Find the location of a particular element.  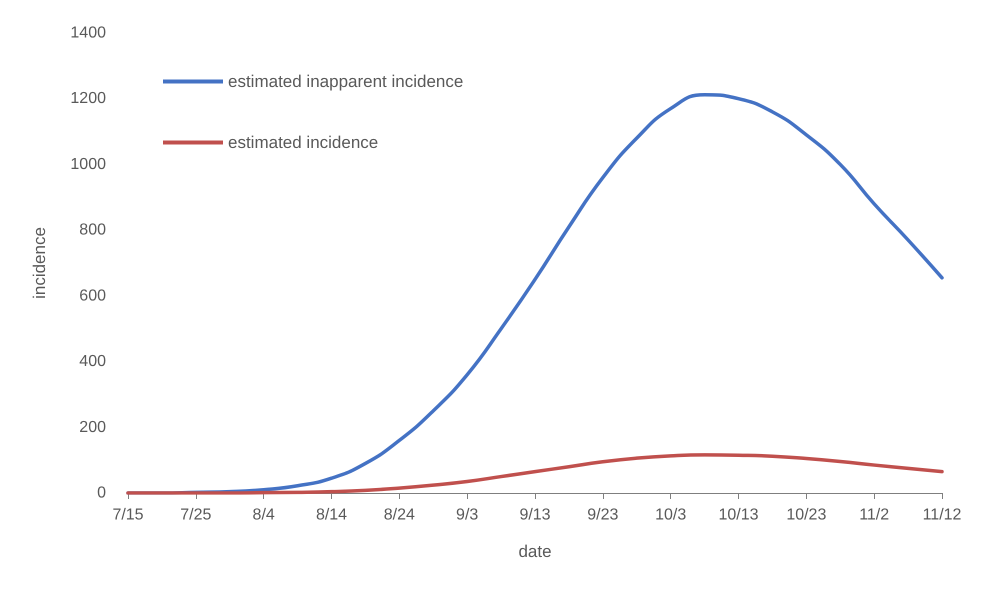

legend-label: estimated inapparent incidence is located at coordinates (346, 81).